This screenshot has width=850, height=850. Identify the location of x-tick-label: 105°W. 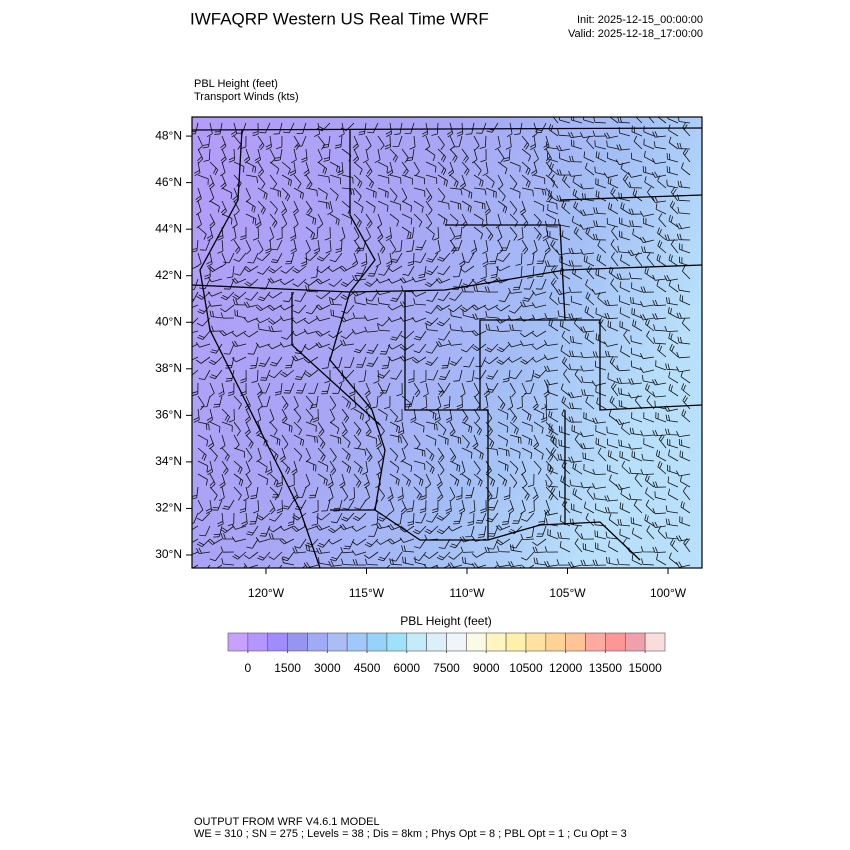
(567, 593).